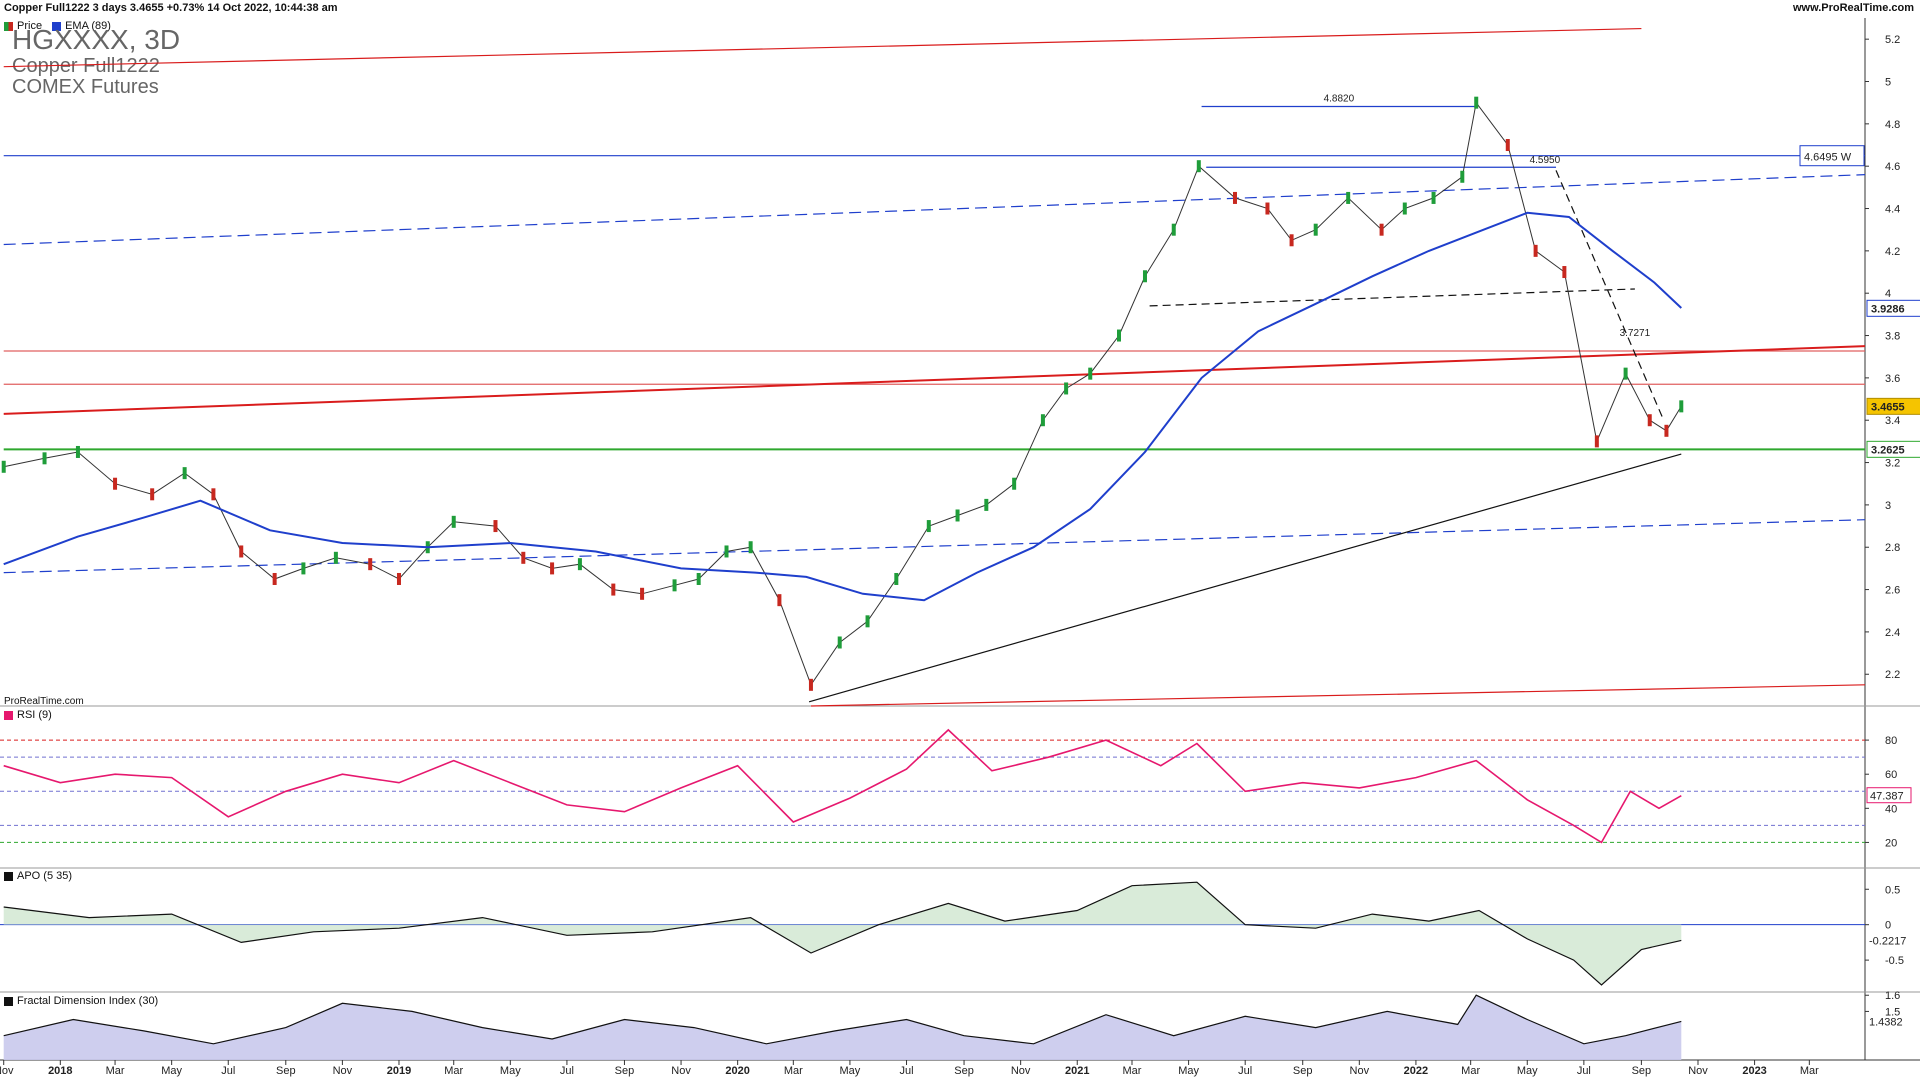 The image size is (1920, 1080). I want to click on price-y-tick-label: 2.6, so click(1892, 591).